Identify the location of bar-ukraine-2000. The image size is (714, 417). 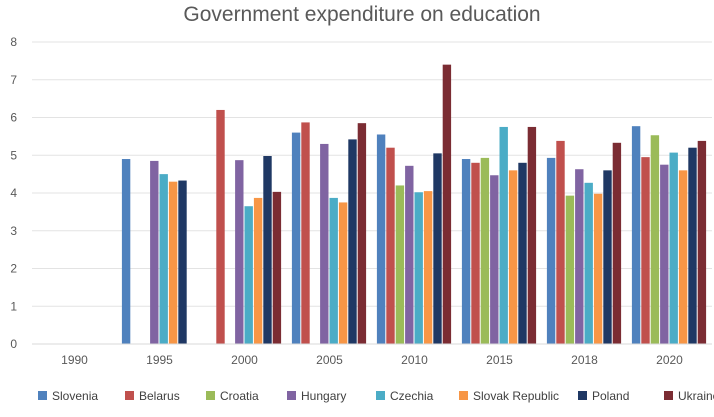
(277, 267).